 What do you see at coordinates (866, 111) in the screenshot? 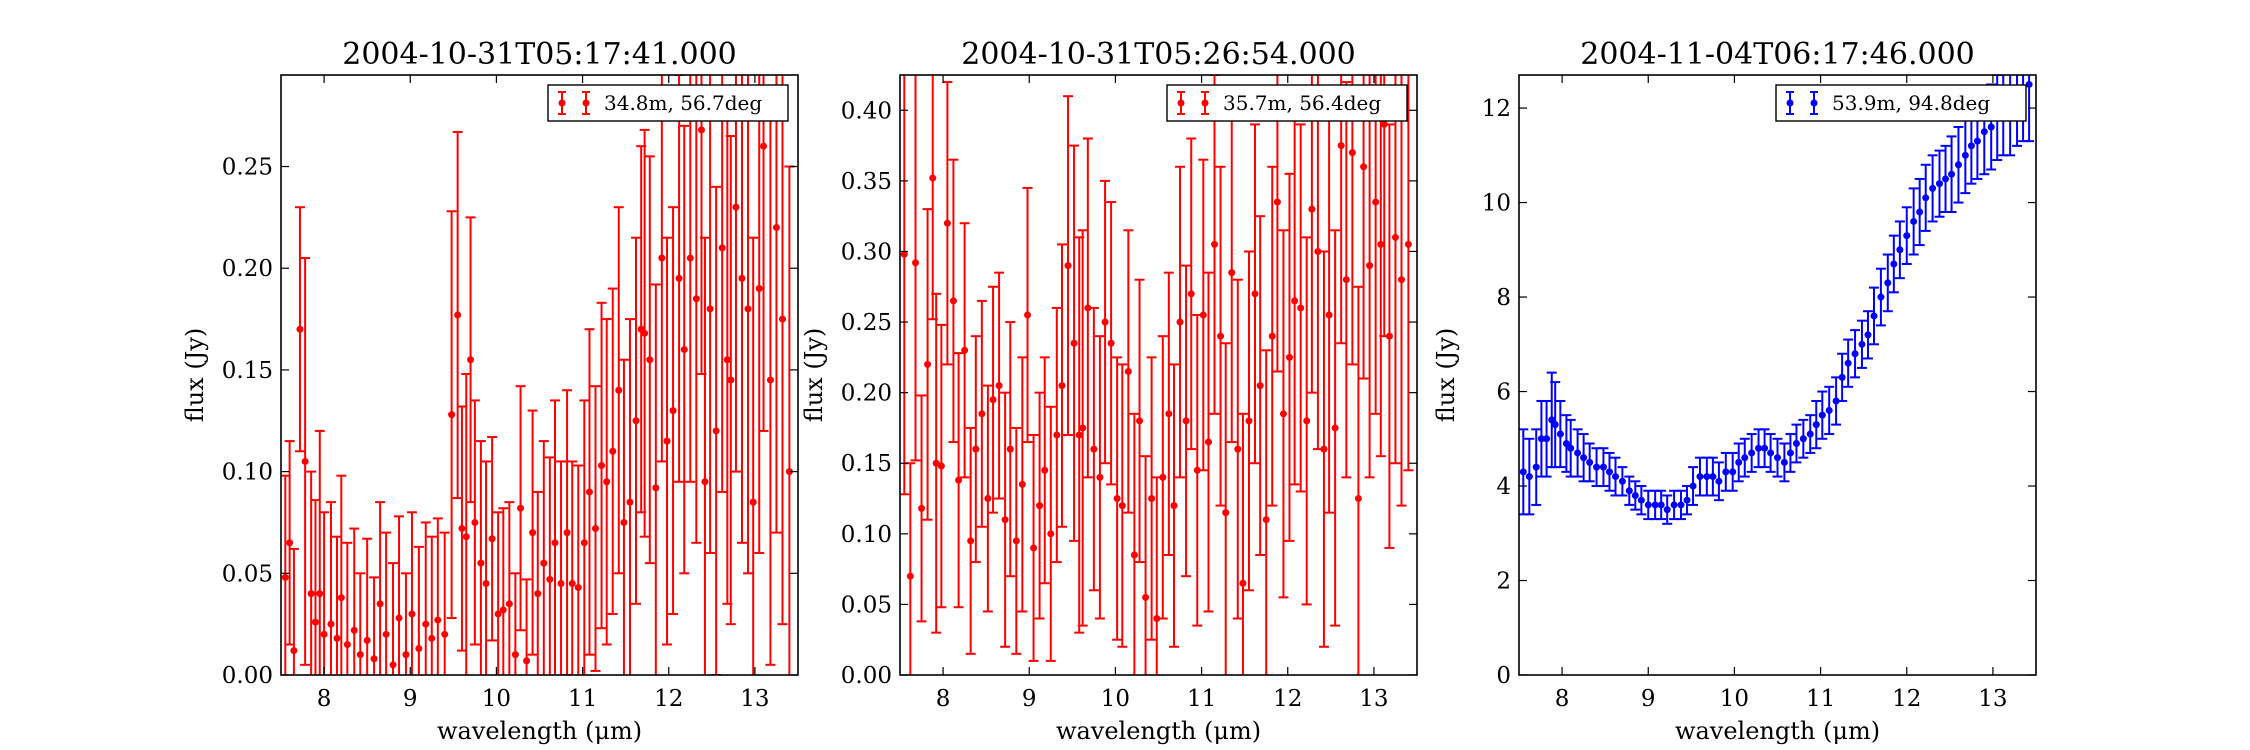
I see `y-tick-label: 0.40` at bounding box center [866, 111].